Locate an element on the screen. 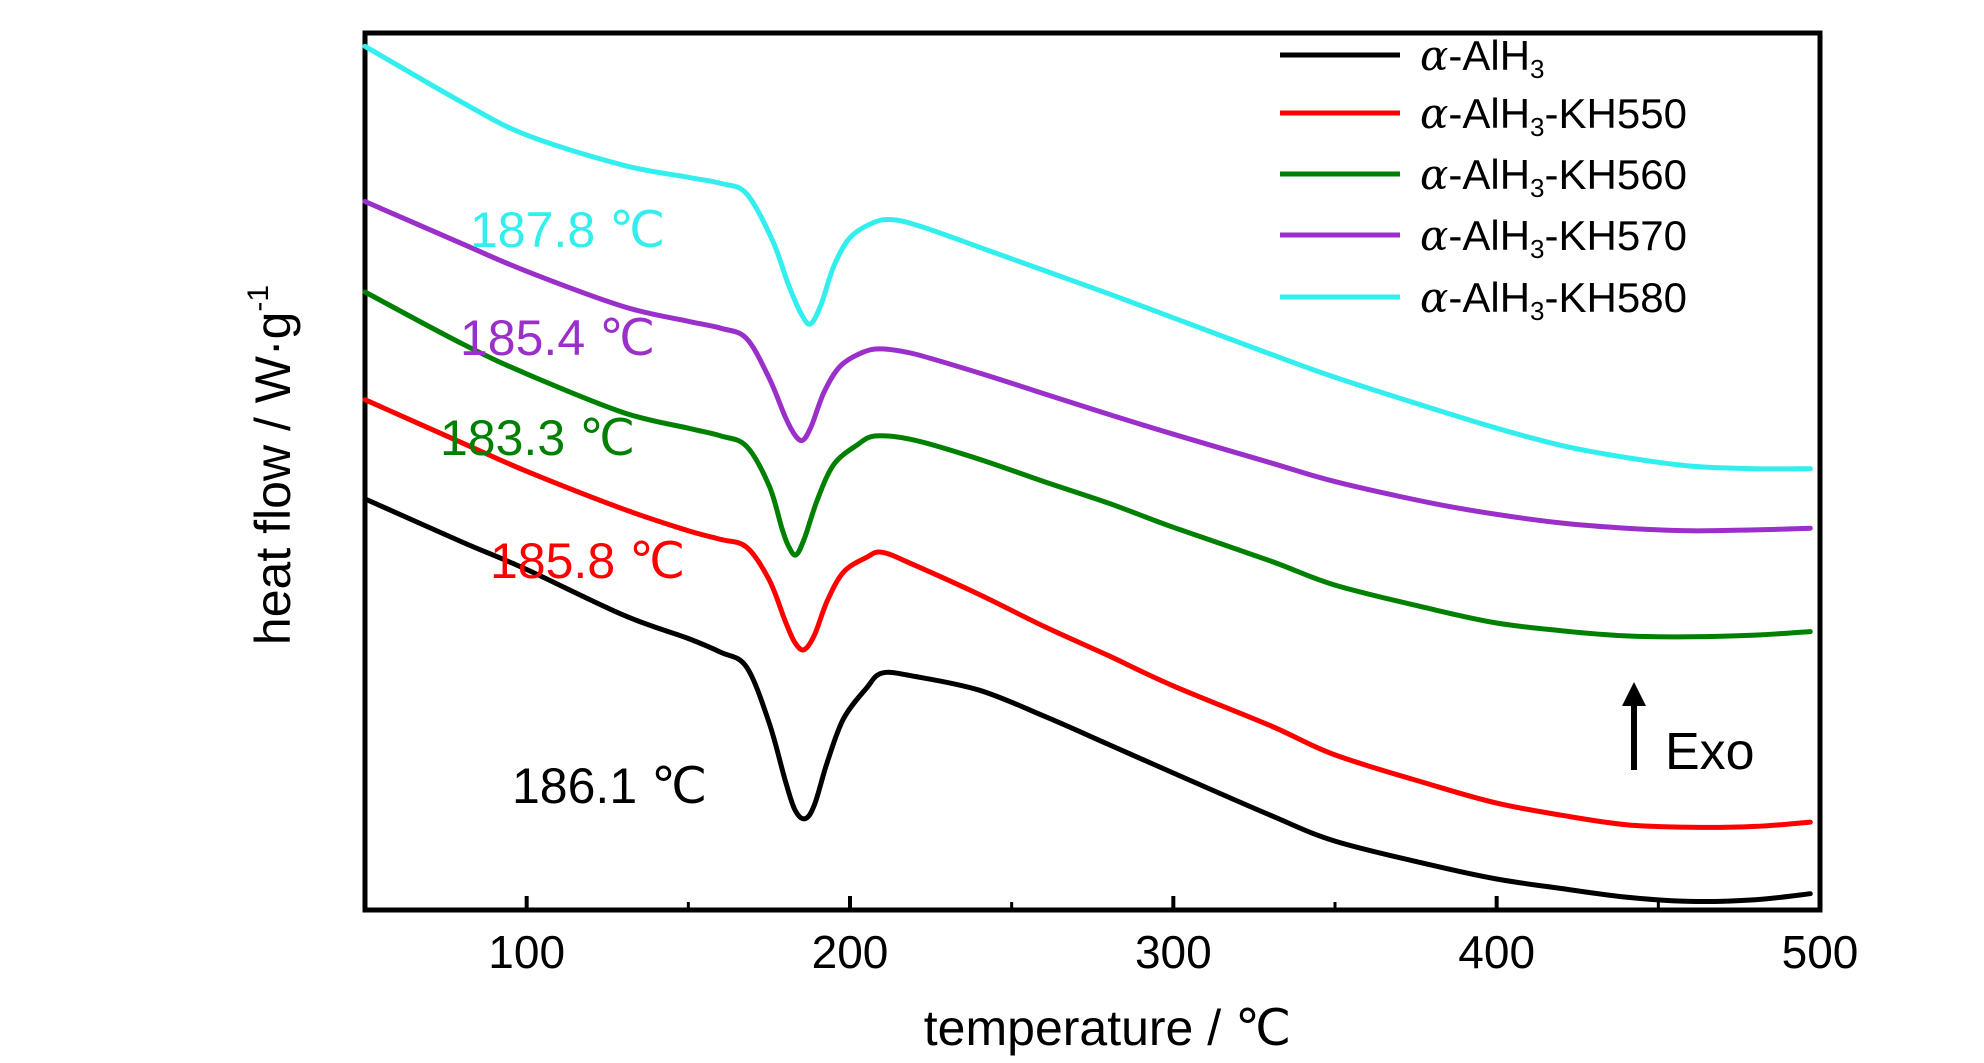 This screenshot has height=1063, width=1984. legend-label-kh570: α-AlH3-KH570 is located at coordinates (1553, 237).